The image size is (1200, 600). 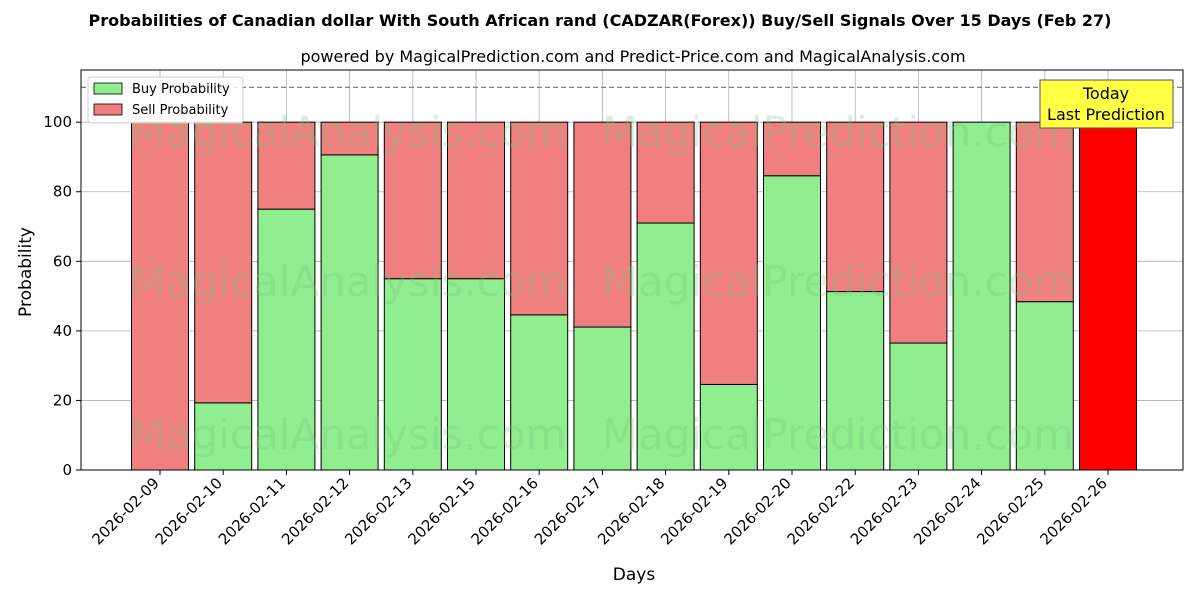 I want to click on y-tick-label: 60, so click(x=62, y=261).